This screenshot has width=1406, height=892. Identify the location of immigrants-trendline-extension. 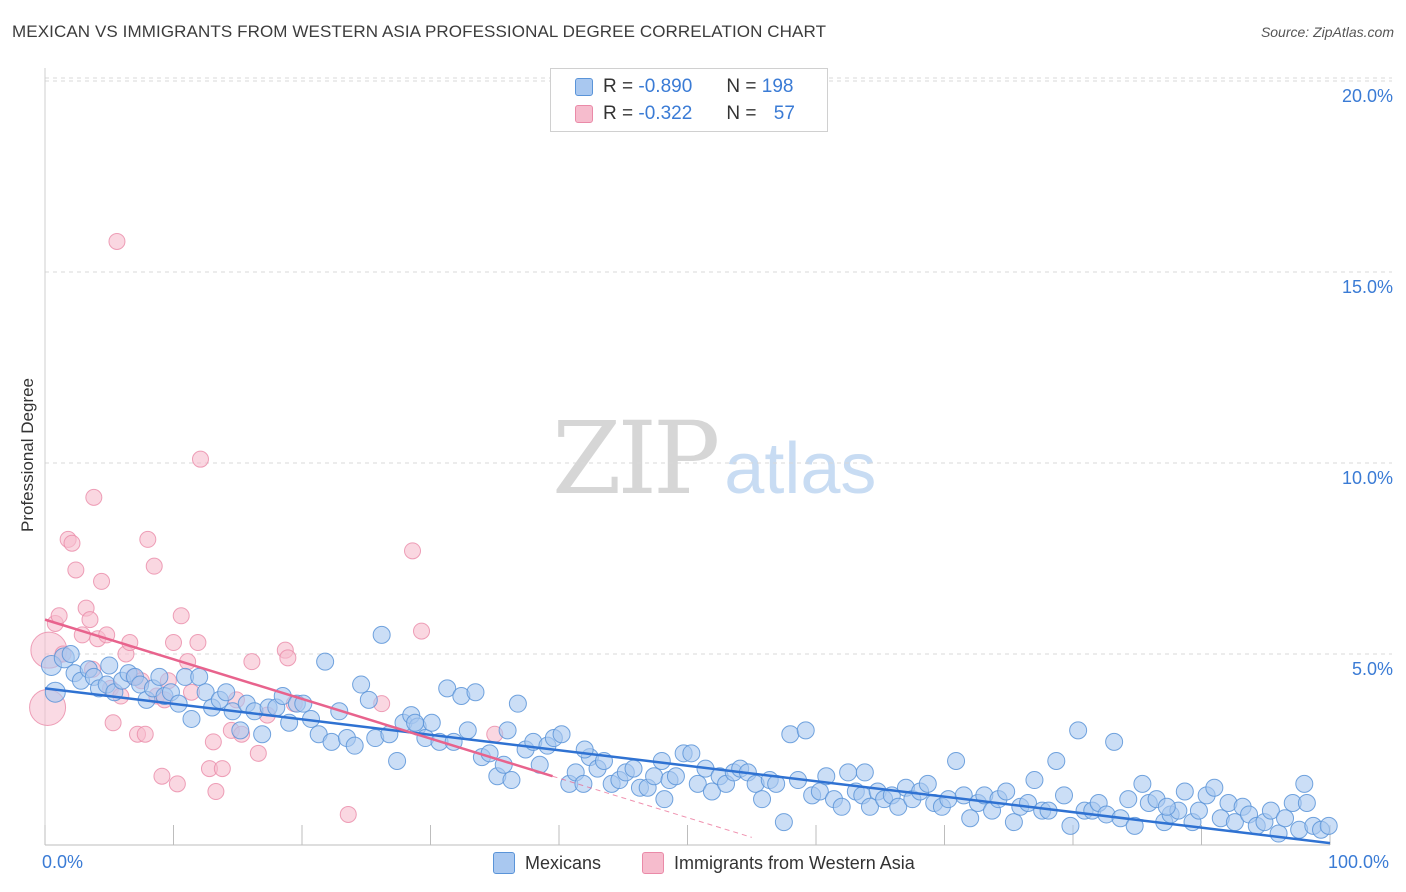
(652, 806).